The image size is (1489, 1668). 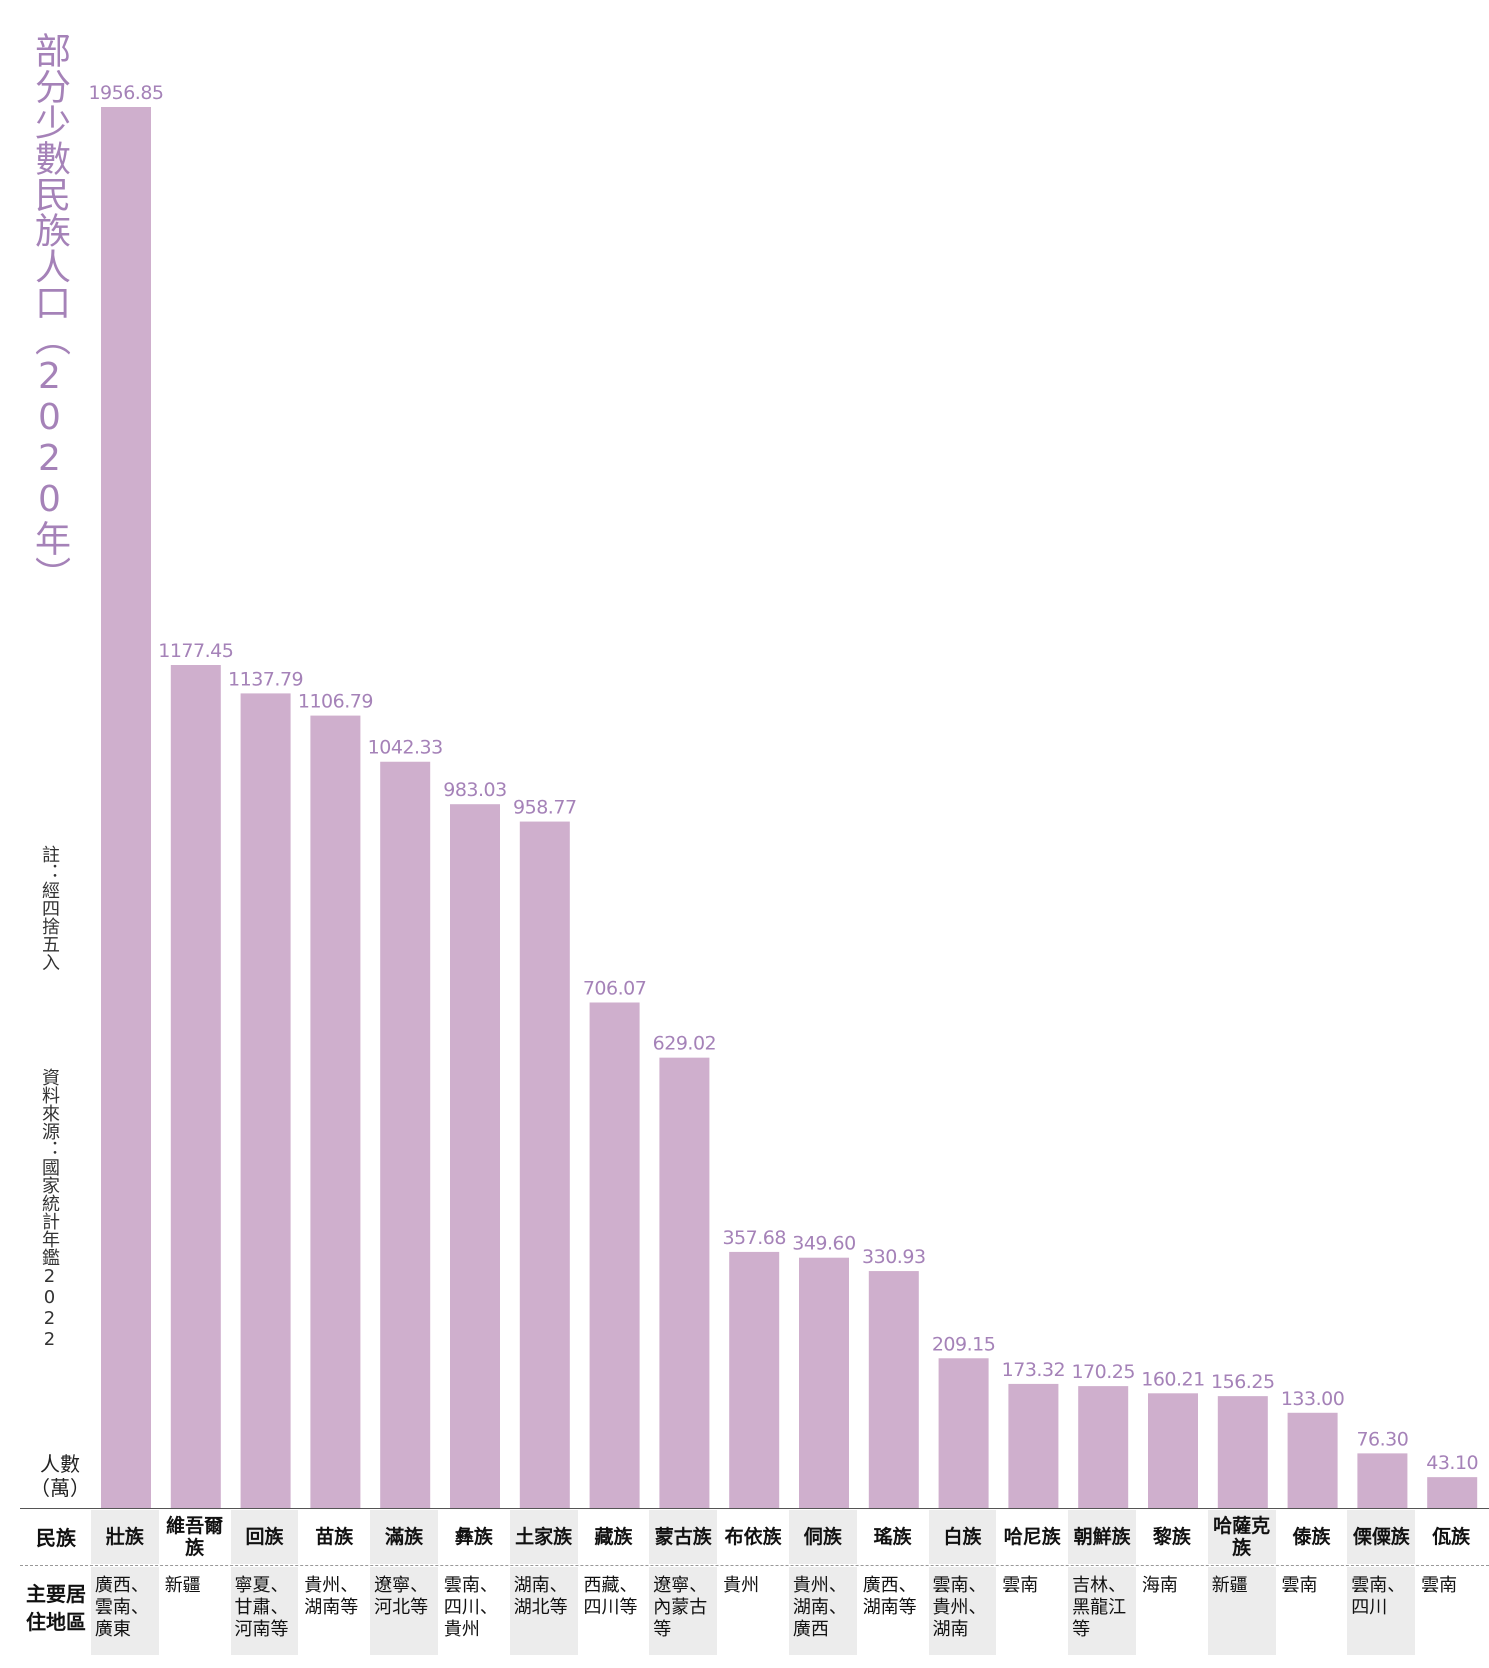 What do you see at coordinates (1242, 1382) in the screenshot?
I see `value-label: 156.25` at bounding box center [1242, 1382].